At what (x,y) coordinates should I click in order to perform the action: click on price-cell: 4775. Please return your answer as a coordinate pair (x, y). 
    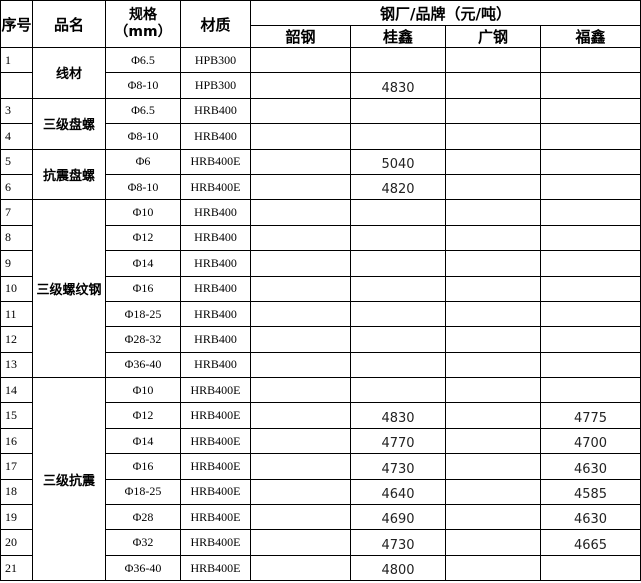
    Looking at the image, I should click on (590, 415).